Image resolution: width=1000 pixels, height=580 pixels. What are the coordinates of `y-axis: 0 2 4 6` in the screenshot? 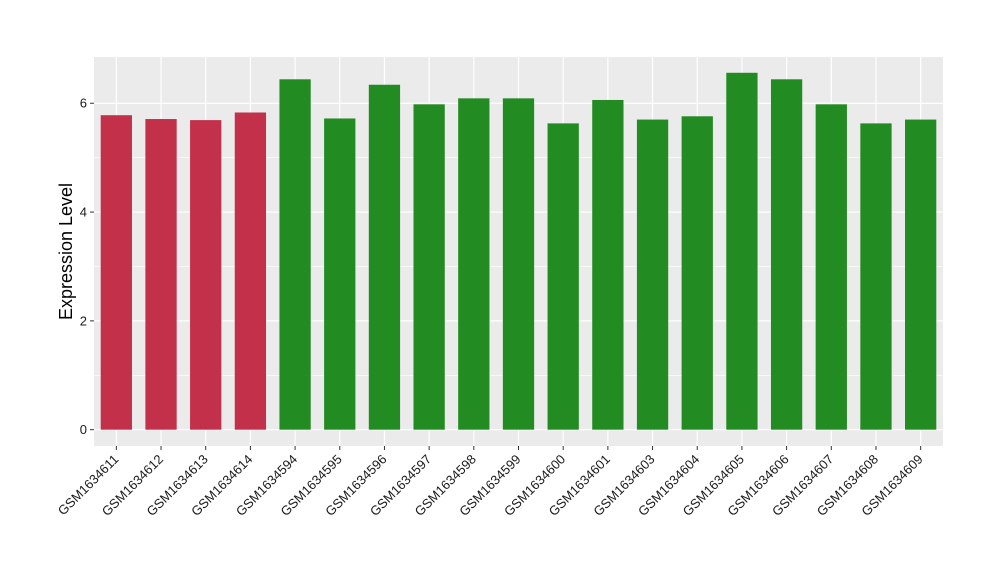 It's located at (87, 266).